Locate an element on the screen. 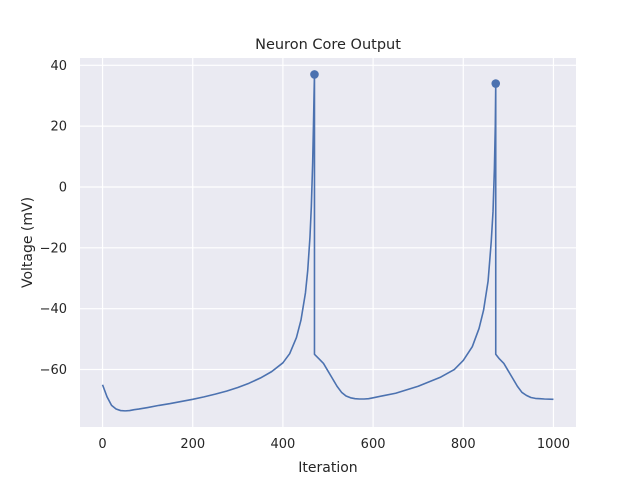 This screenshot has height=480, width=640. y-tick-labels: −60 −40 −20 0 20 40 is located at coordinates (53, 218).